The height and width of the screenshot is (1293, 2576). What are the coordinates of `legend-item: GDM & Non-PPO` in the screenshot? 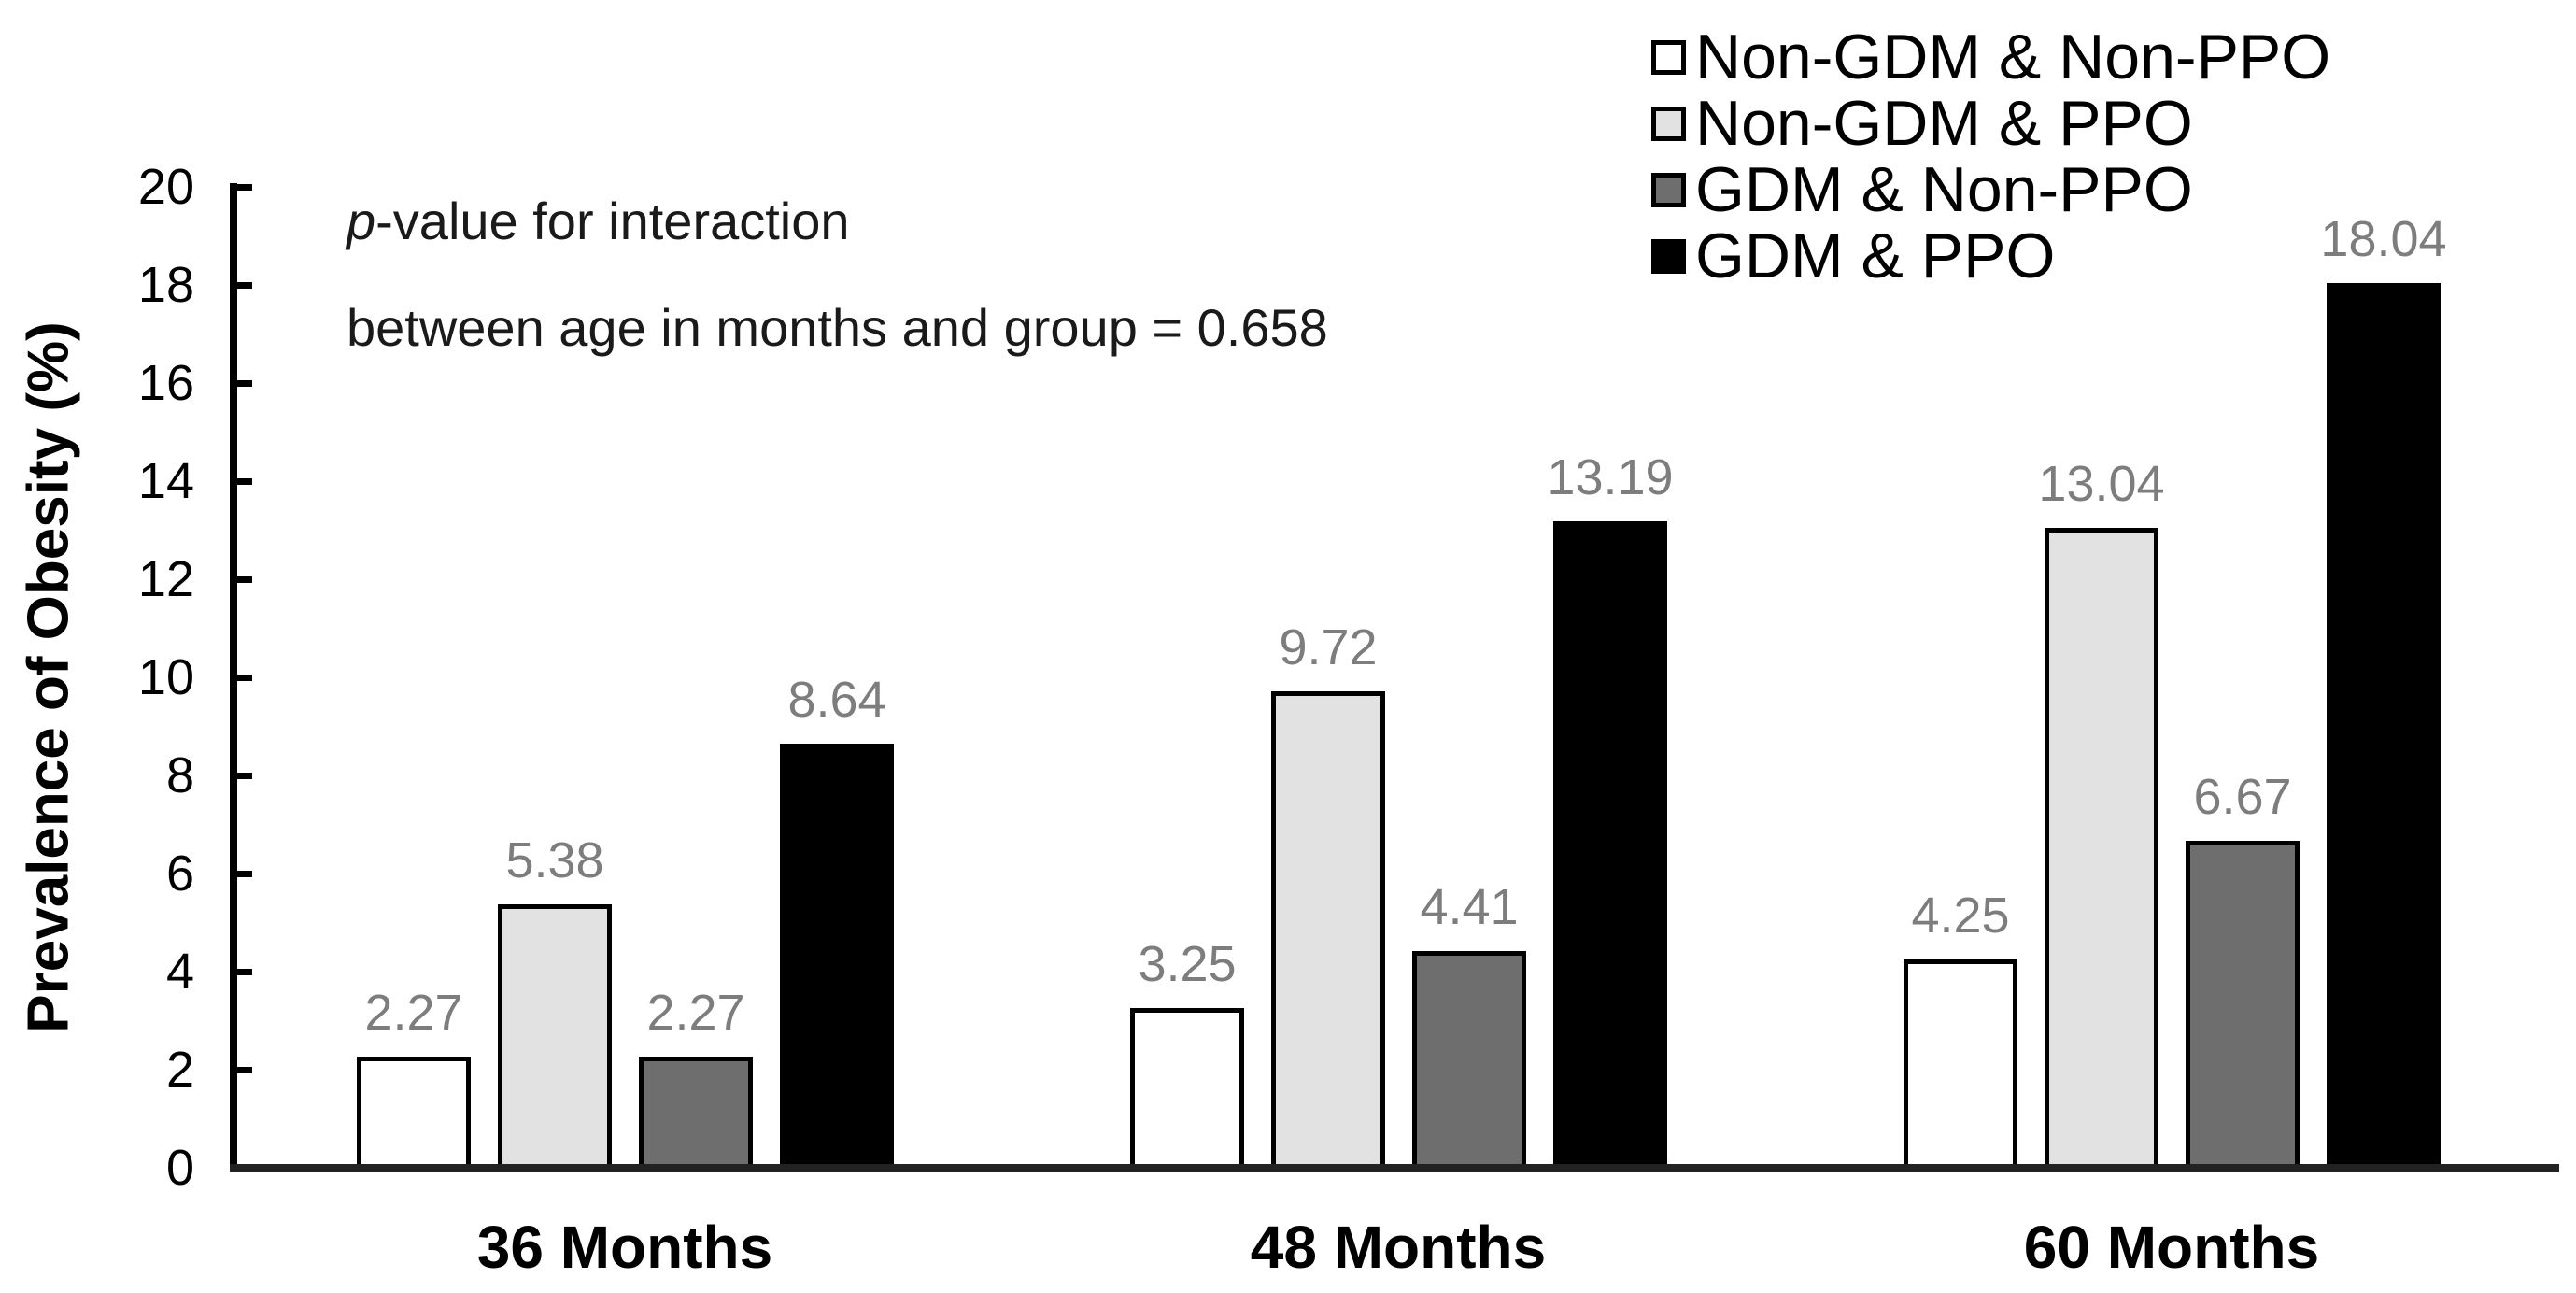 It's located at (1922, 190).